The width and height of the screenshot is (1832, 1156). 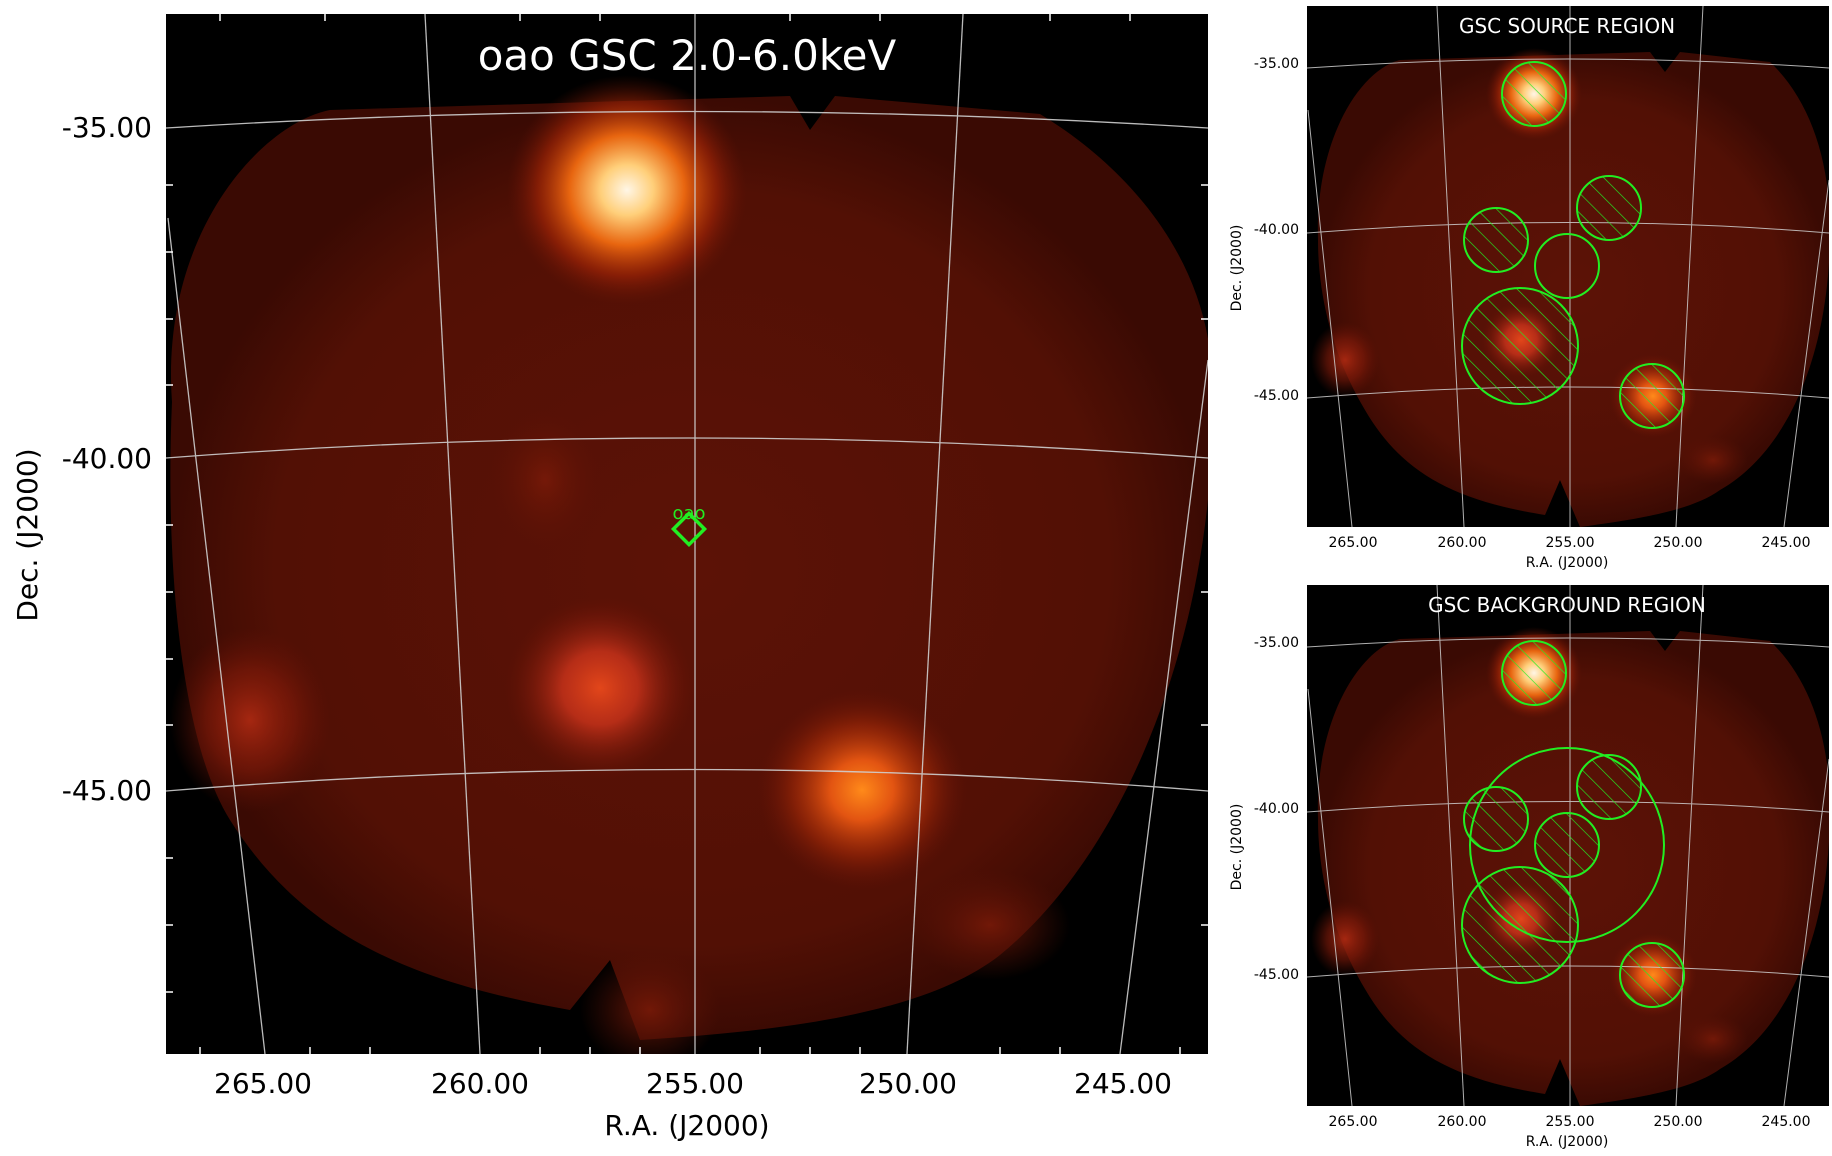 What do you see at coordinates (1462, 1122) in the screenshot?
I see `bkg-x-tick-label: 260.00` at bounding box center [1462, 1122].